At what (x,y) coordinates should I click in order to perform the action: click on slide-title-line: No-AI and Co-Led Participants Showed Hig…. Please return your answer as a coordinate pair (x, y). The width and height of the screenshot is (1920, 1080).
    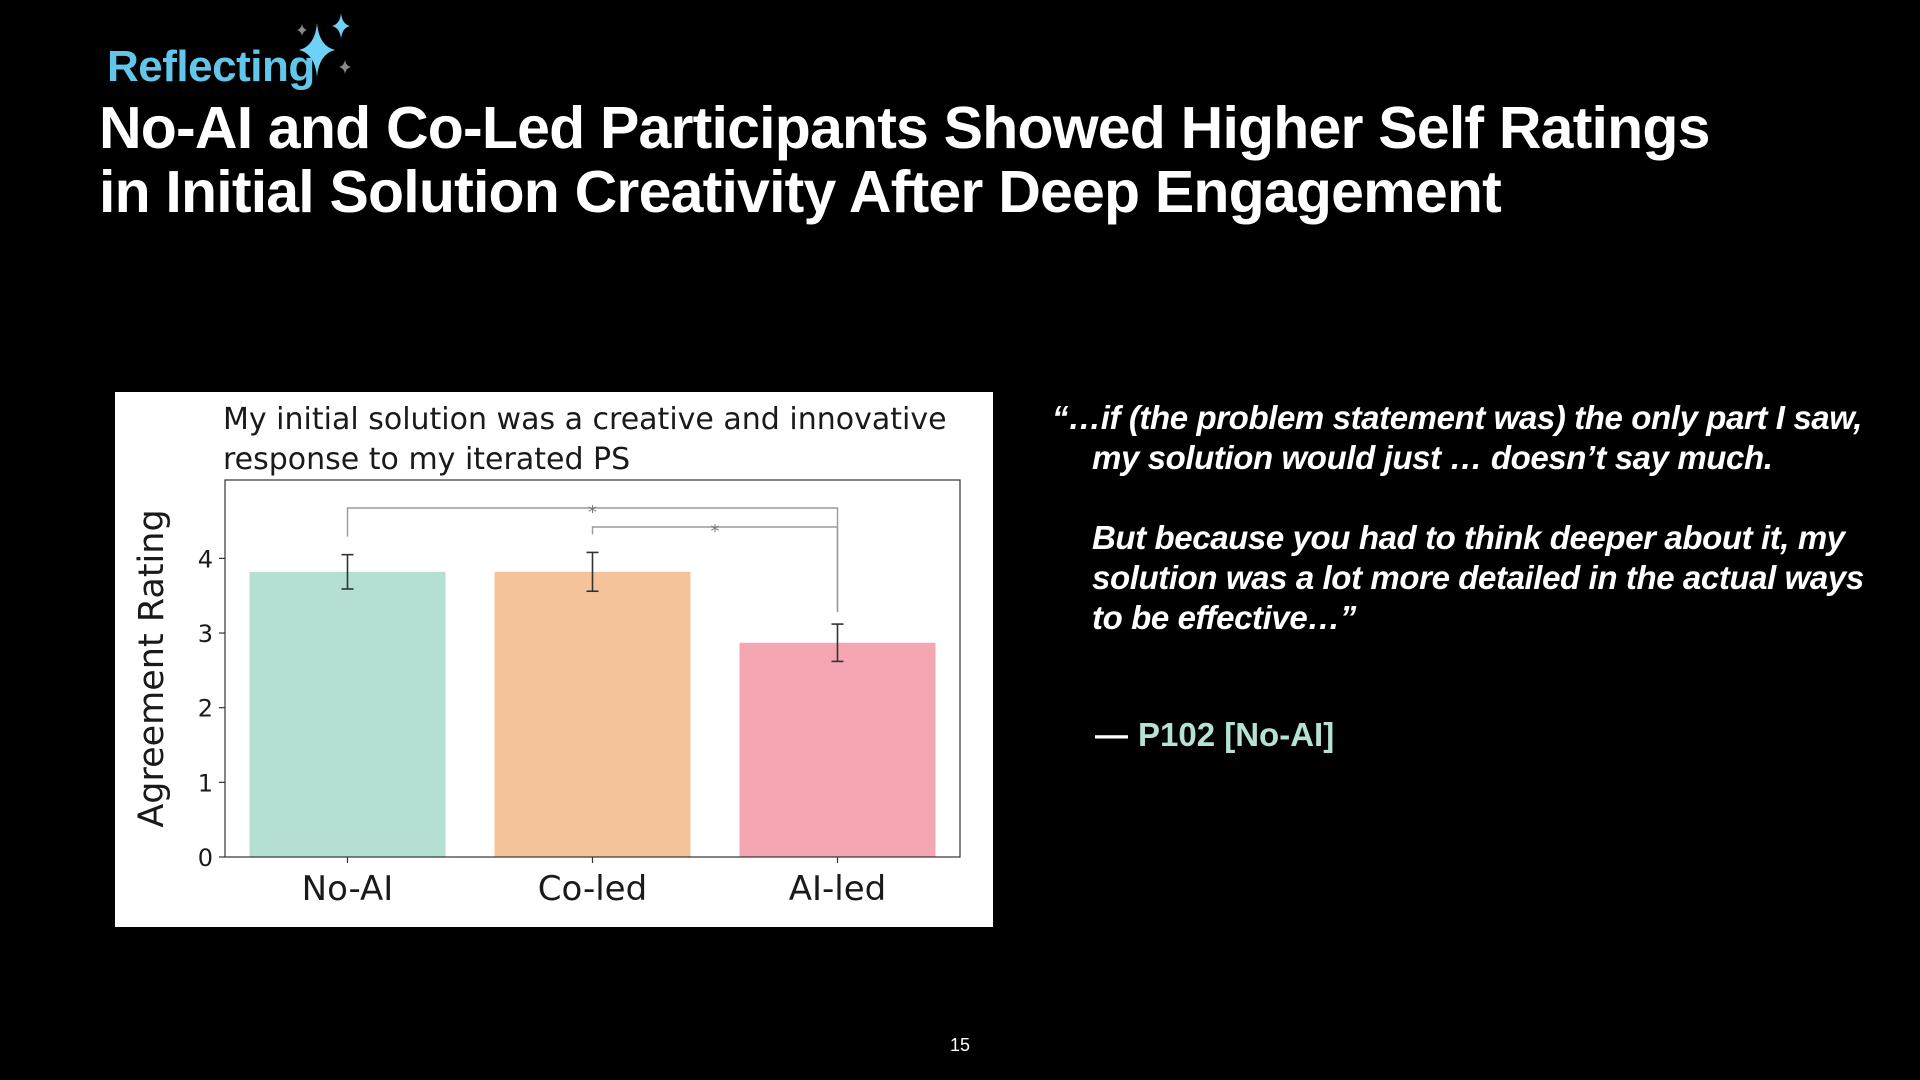
    Looking at the image, I should click on (904, 128).